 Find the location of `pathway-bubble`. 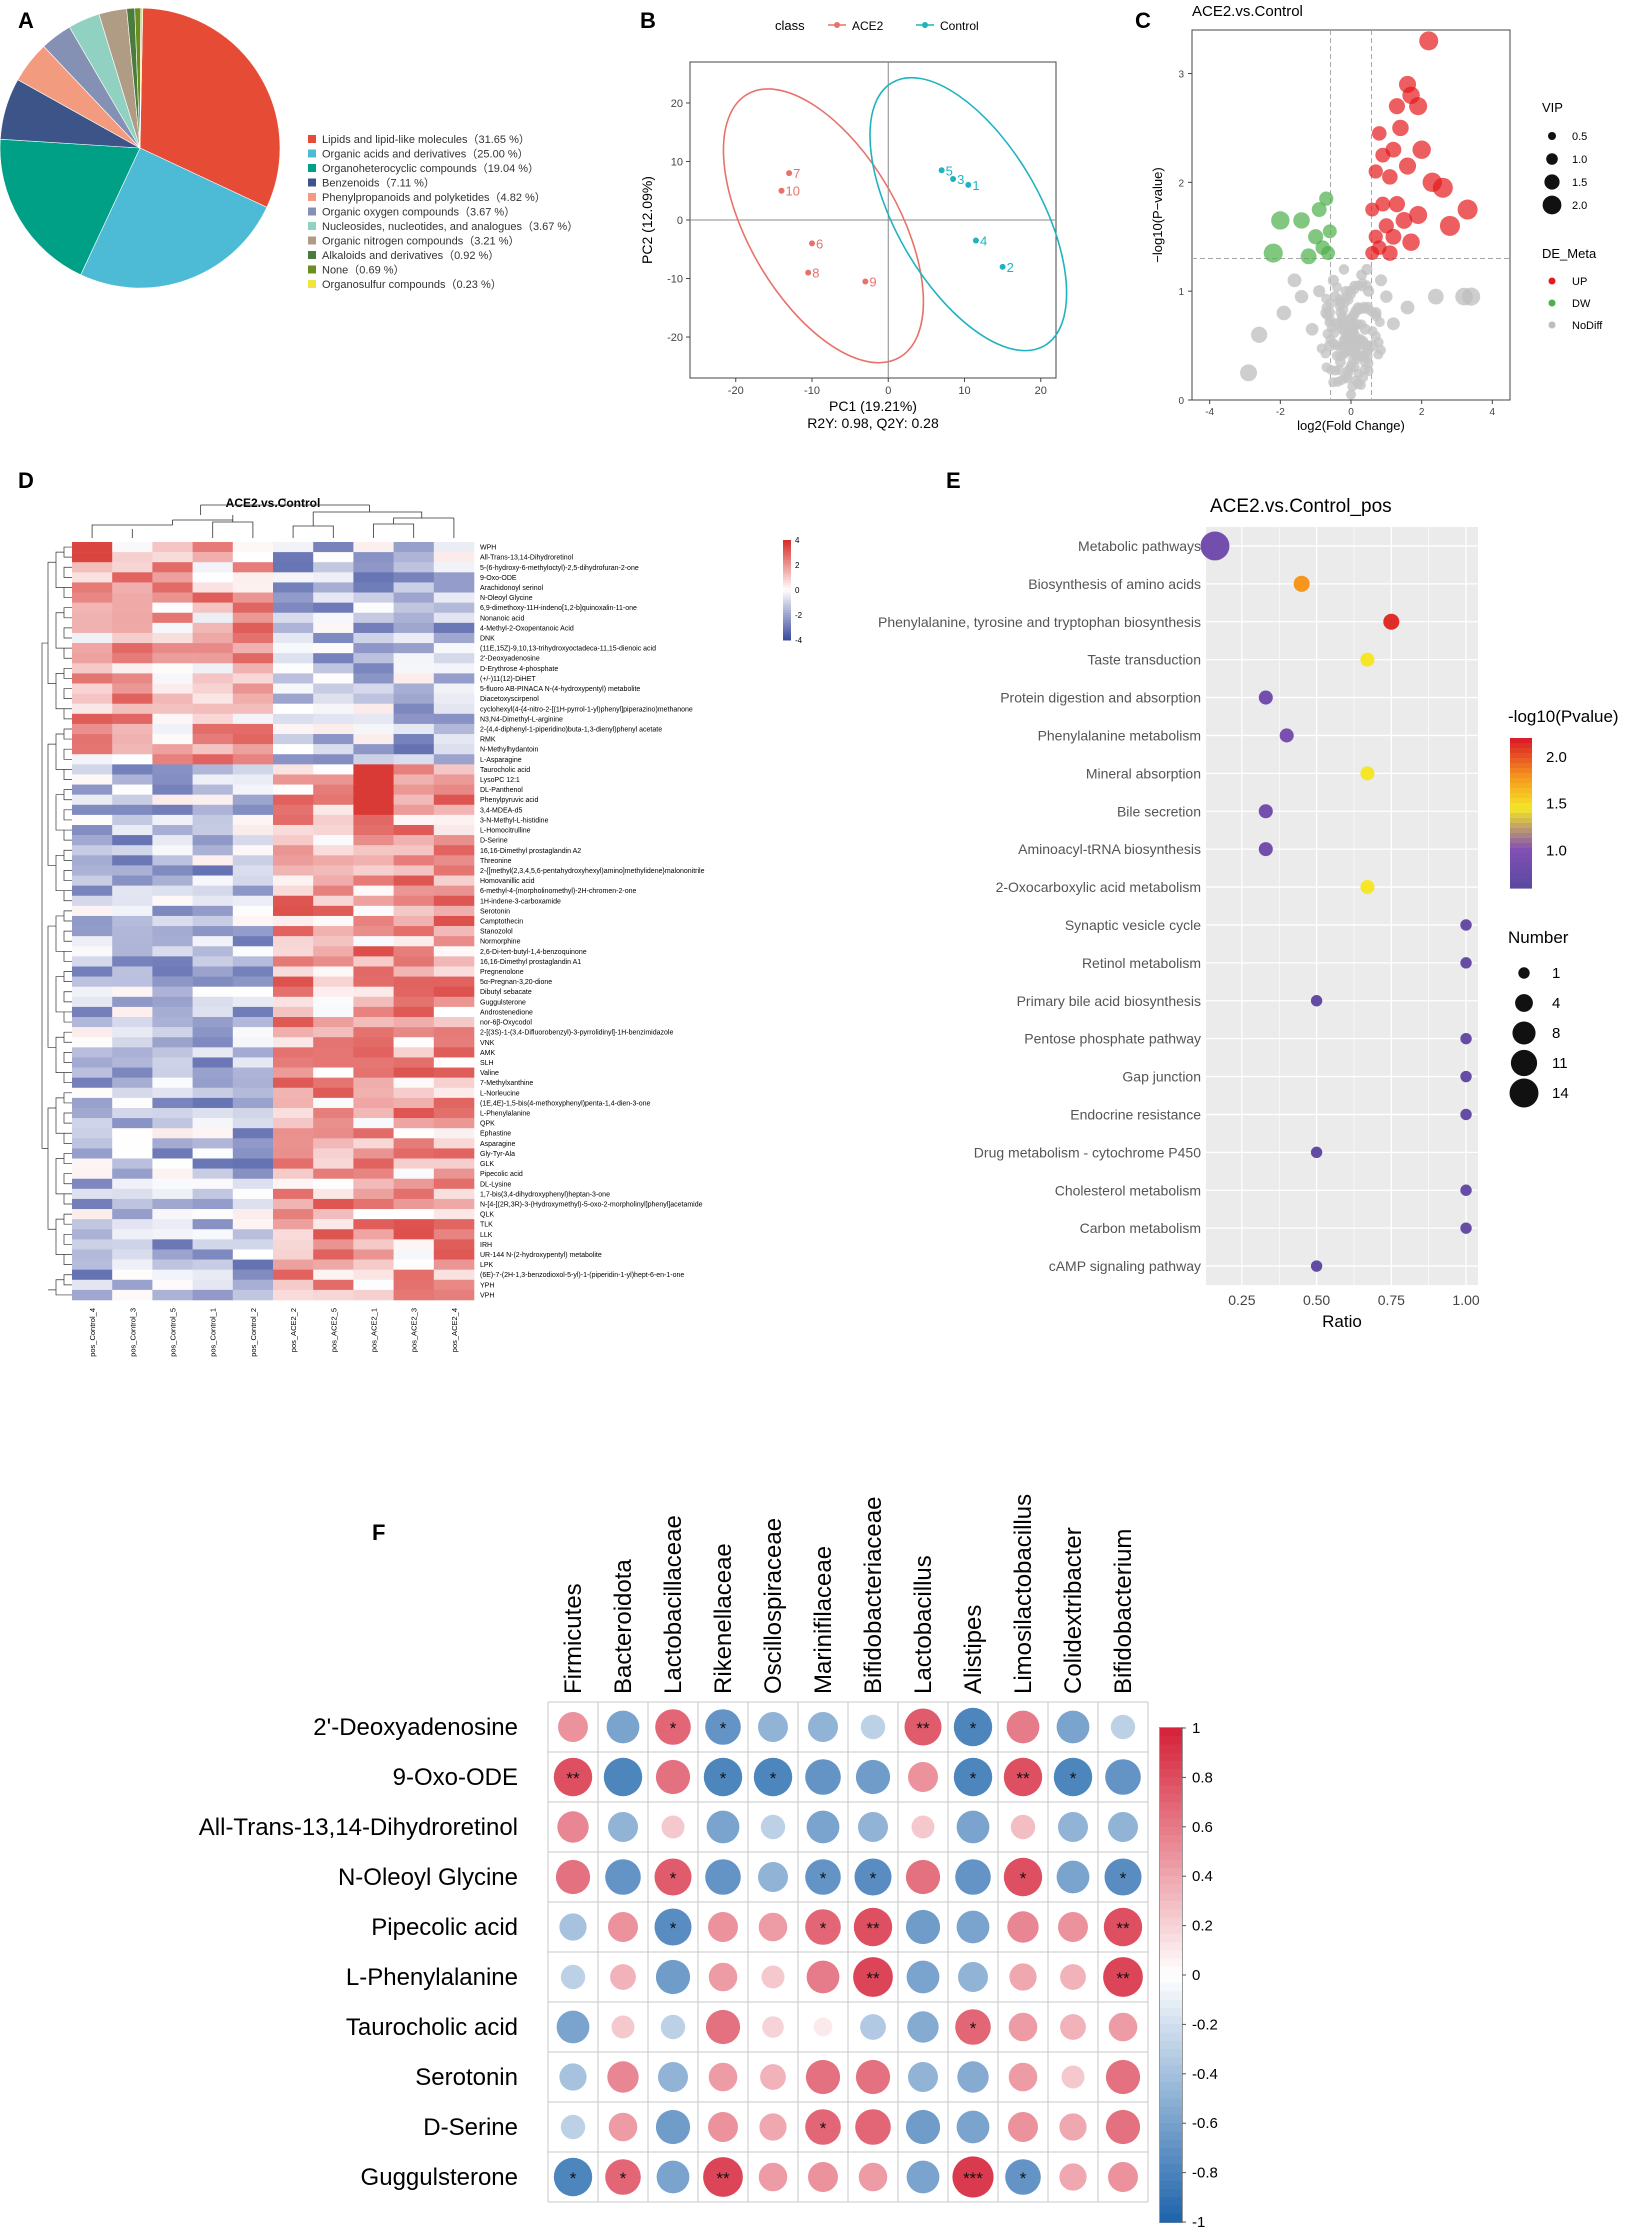

pathway-bubble is located at coordinates (1466, 925).